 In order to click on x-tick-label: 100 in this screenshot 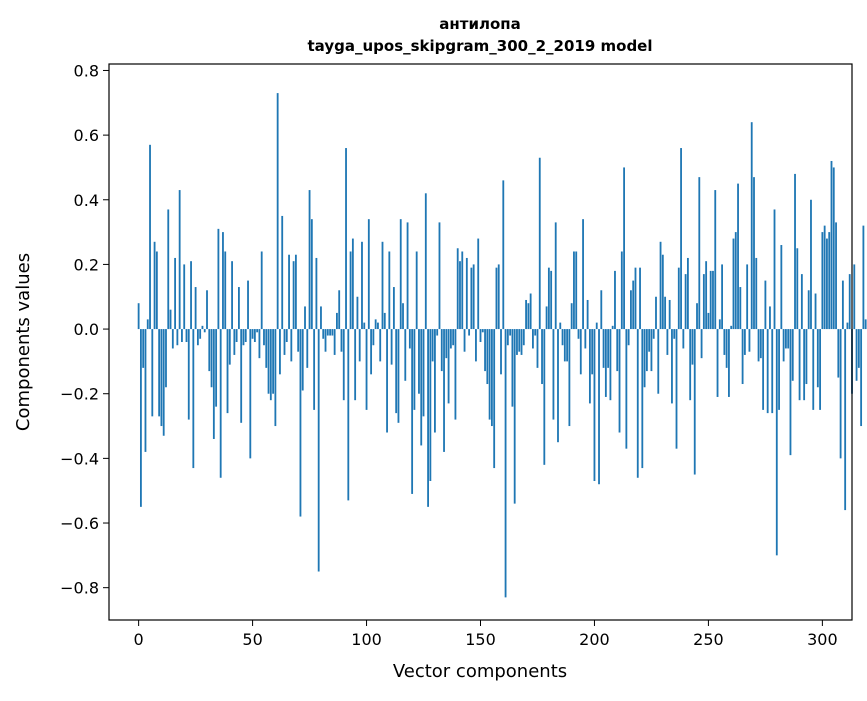, I will do `click(366, 639)`.